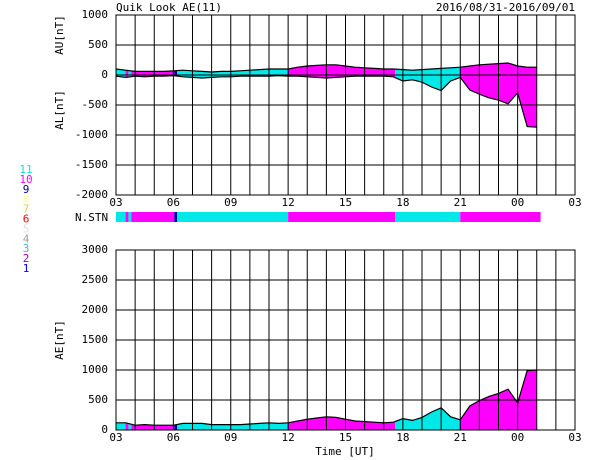 This screenshot has height=460, width=590. What do you see at coordinates (91, 164) in the screenshot?
I see `y-tick-label: -1500` at bounding box center [91, 164].